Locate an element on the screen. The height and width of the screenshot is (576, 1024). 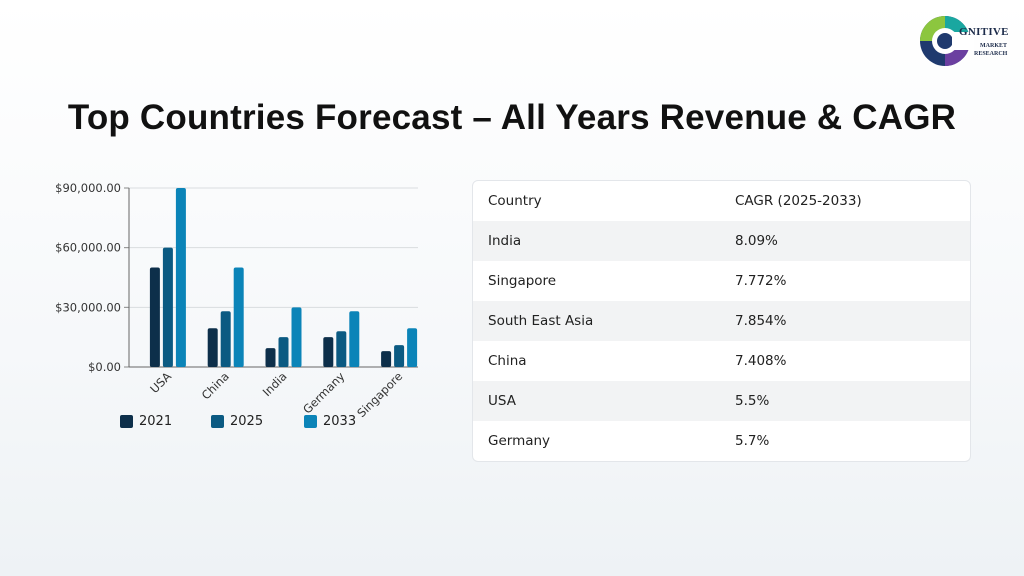
legend-label: 2033 is located at coordinates (340, 421).